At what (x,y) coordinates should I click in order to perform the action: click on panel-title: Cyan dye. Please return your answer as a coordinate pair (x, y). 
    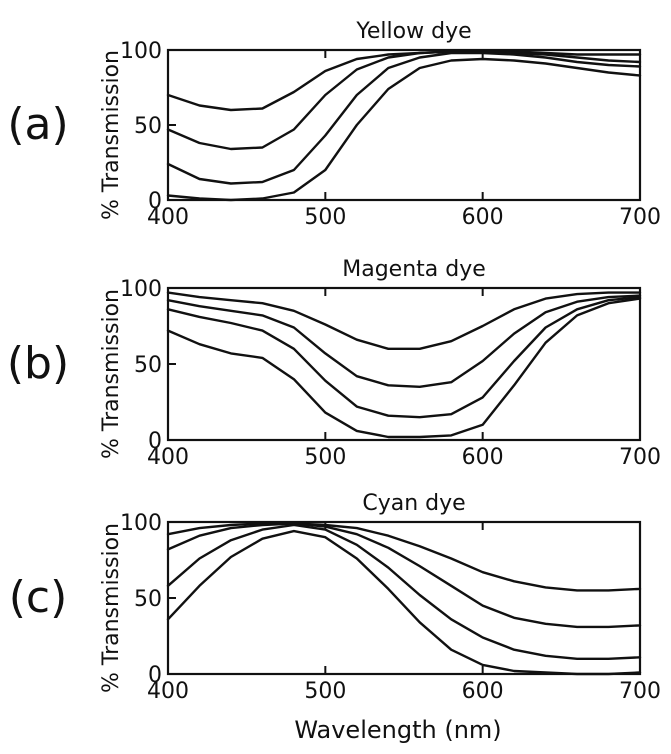
    Looking at the image, I should click on (413, 503).